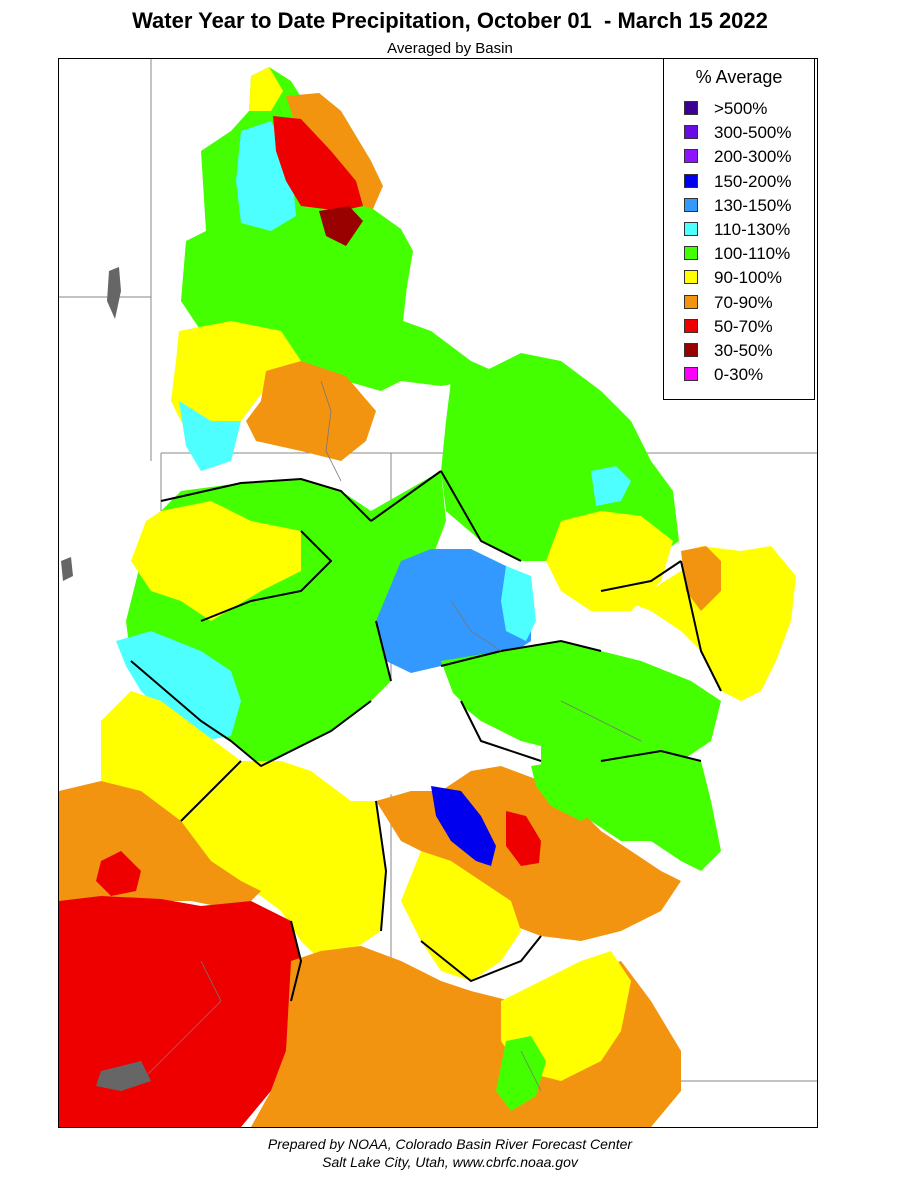  What do you see at coordinates (118, 873) in the screenshot?
I see `basin-lower-red-pocket` at bounding box center [118, 873].